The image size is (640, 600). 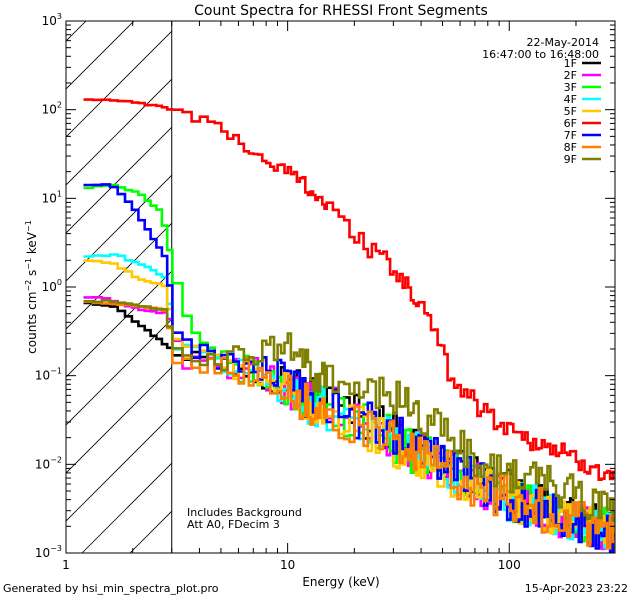 What do you see at coordinates (233, 524) in the screenshot?
I see `annotation-attenuator: Att A0, FDecim 3` at bounding box center [233, 524].